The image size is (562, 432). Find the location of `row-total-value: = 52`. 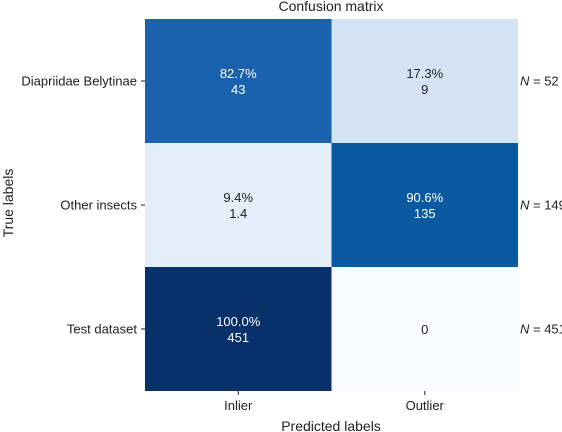

row-total-value: = 52 is located at coordinates (543, 81).